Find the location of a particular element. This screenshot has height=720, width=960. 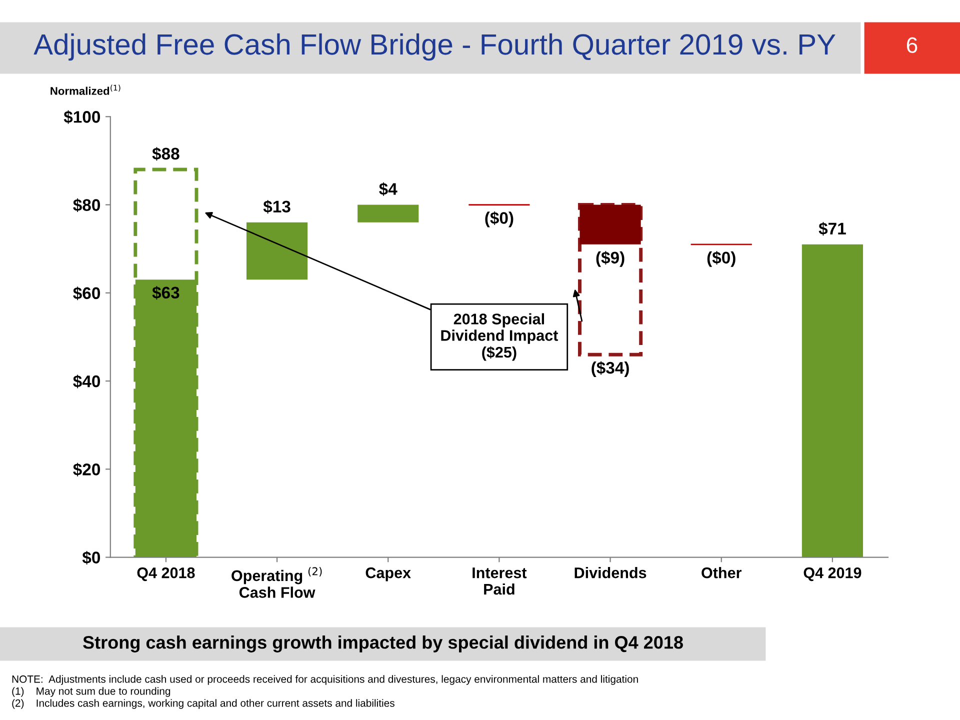

data-label: $88 is located at coordinates (166, 154).